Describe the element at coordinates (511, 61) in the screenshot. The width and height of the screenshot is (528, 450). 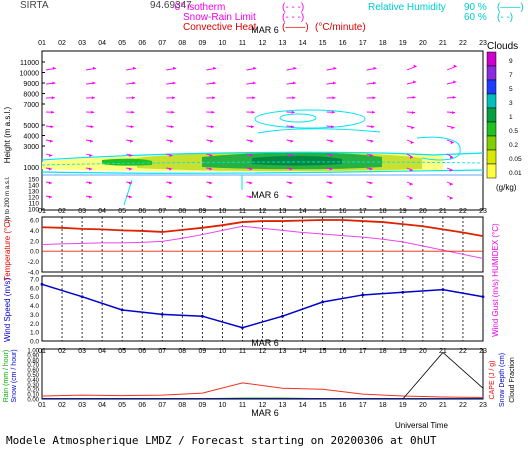
I see `cloud-colorbar-label: 9` at that location.